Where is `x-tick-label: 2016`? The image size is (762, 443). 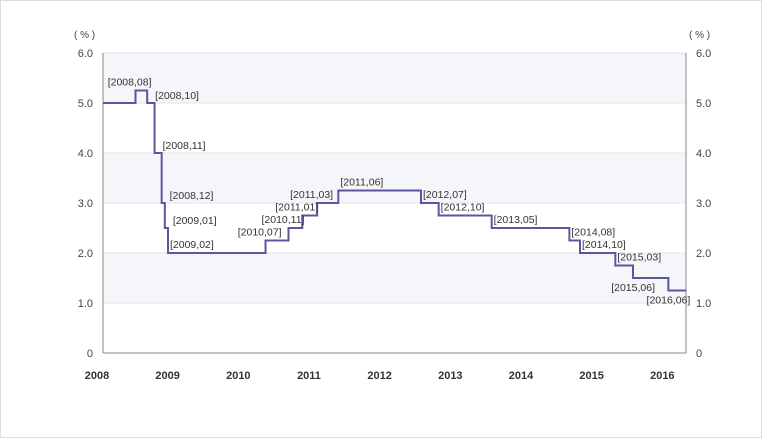
x-tick-label: 2016 is located at coordinates (662, 376).